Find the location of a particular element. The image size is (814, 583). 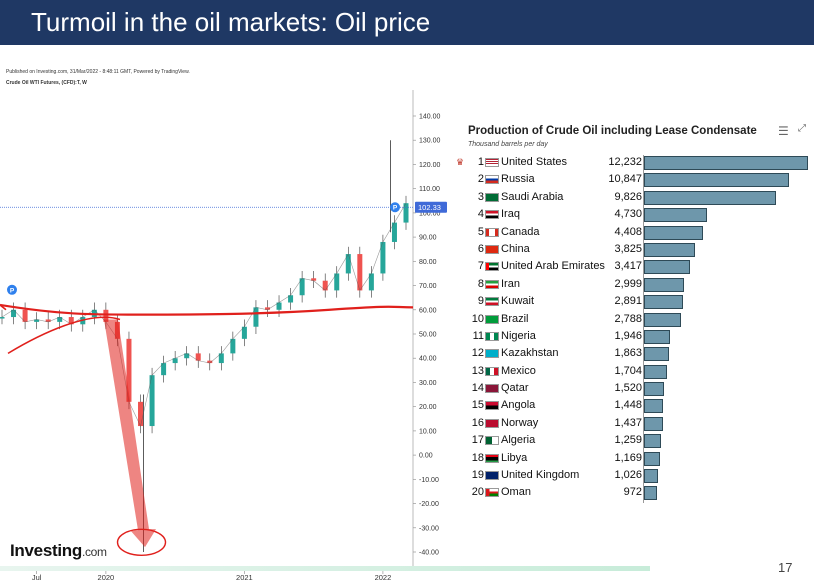

country-value: 2,788 is located at coordinates (628, 318).